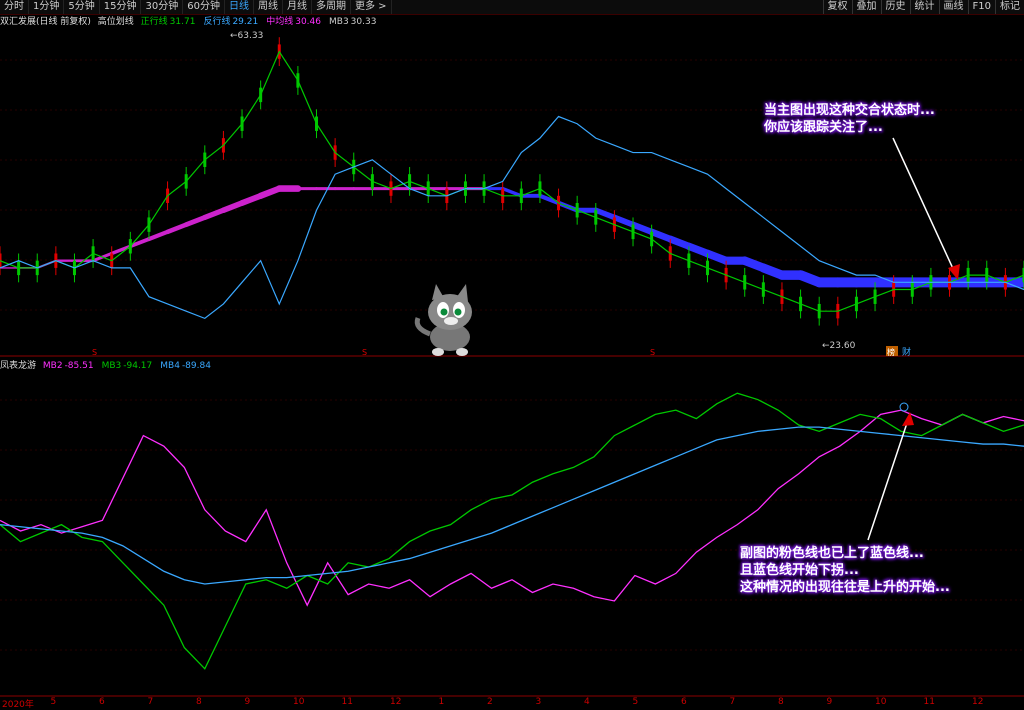 The width and height of the screenshot is (1024, 710). What do you see at coordinates (299, 702) in the screenshot?
I see `x-tick-label: 10` at bounding box center [299, 702].